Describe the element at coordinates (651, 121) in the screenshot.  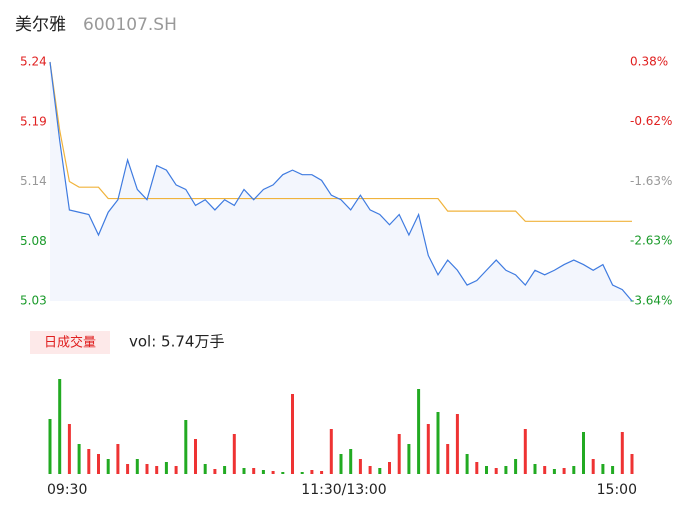
I see `y2-tick-label: -0.62%` at that location.